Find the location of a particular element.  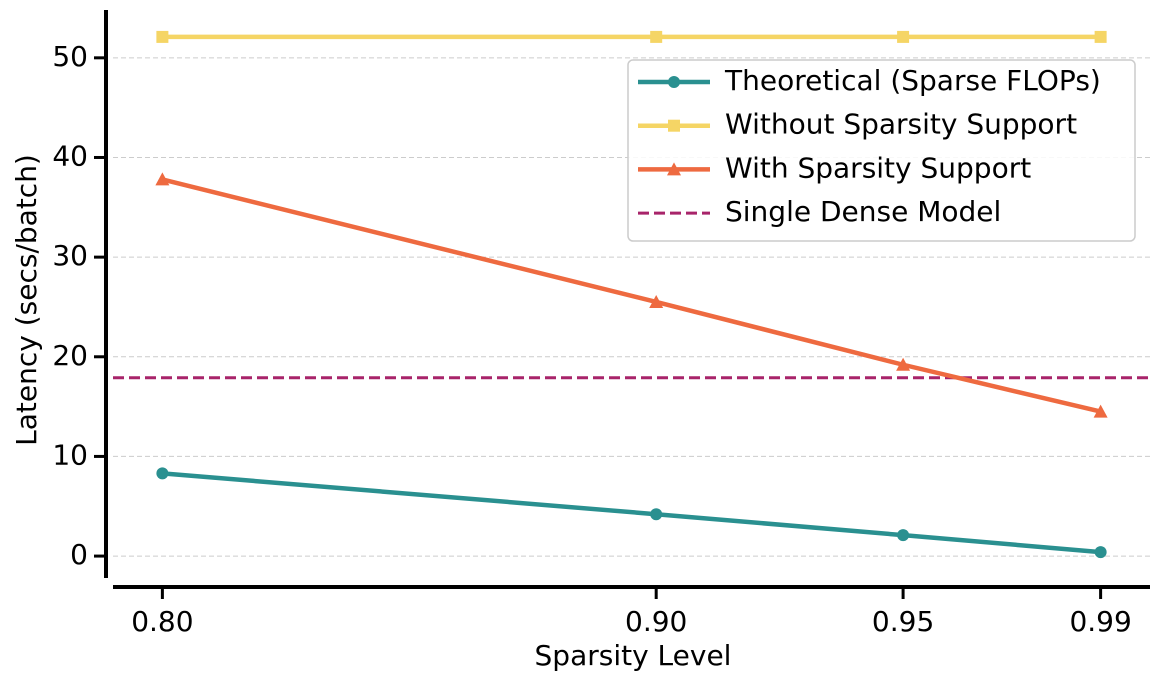

legend-label: Theoretical (Sparse FLOPs) is located at coordinates (912, 80).